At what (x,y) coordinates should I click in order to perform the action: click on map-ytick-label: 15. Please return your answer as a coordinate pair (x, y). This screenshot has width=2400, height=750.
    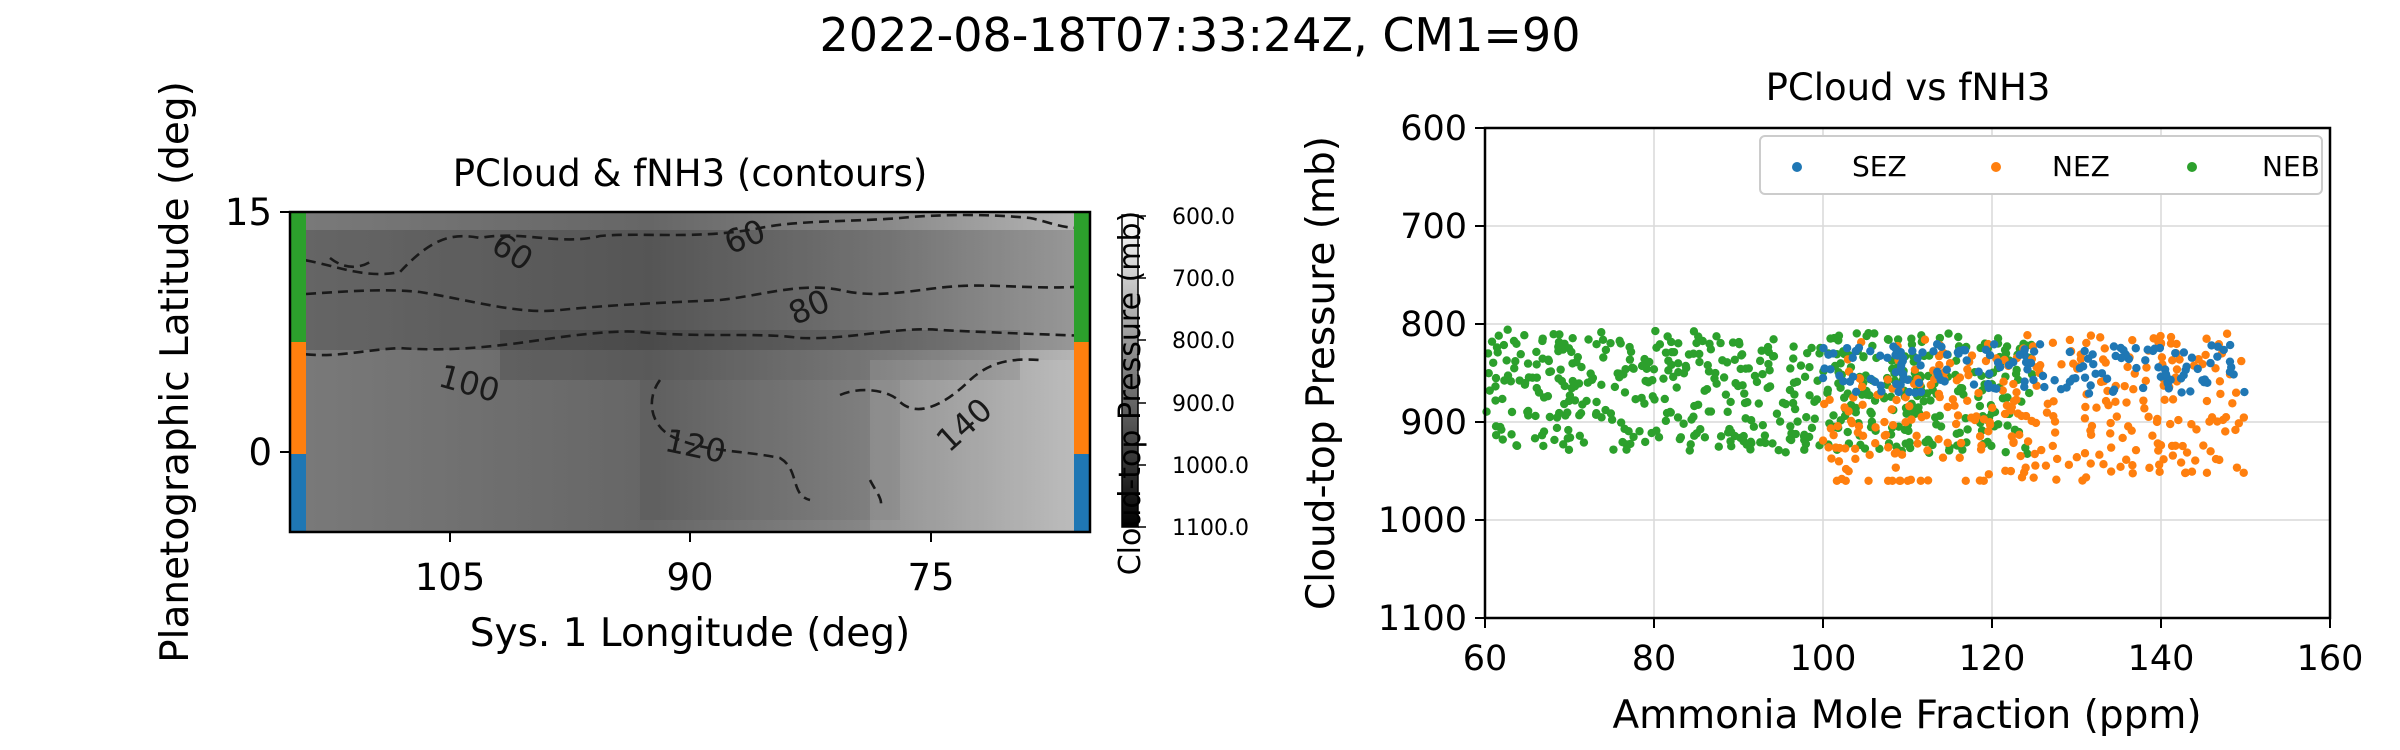
    Looking at the image, I should click on (248, 212).